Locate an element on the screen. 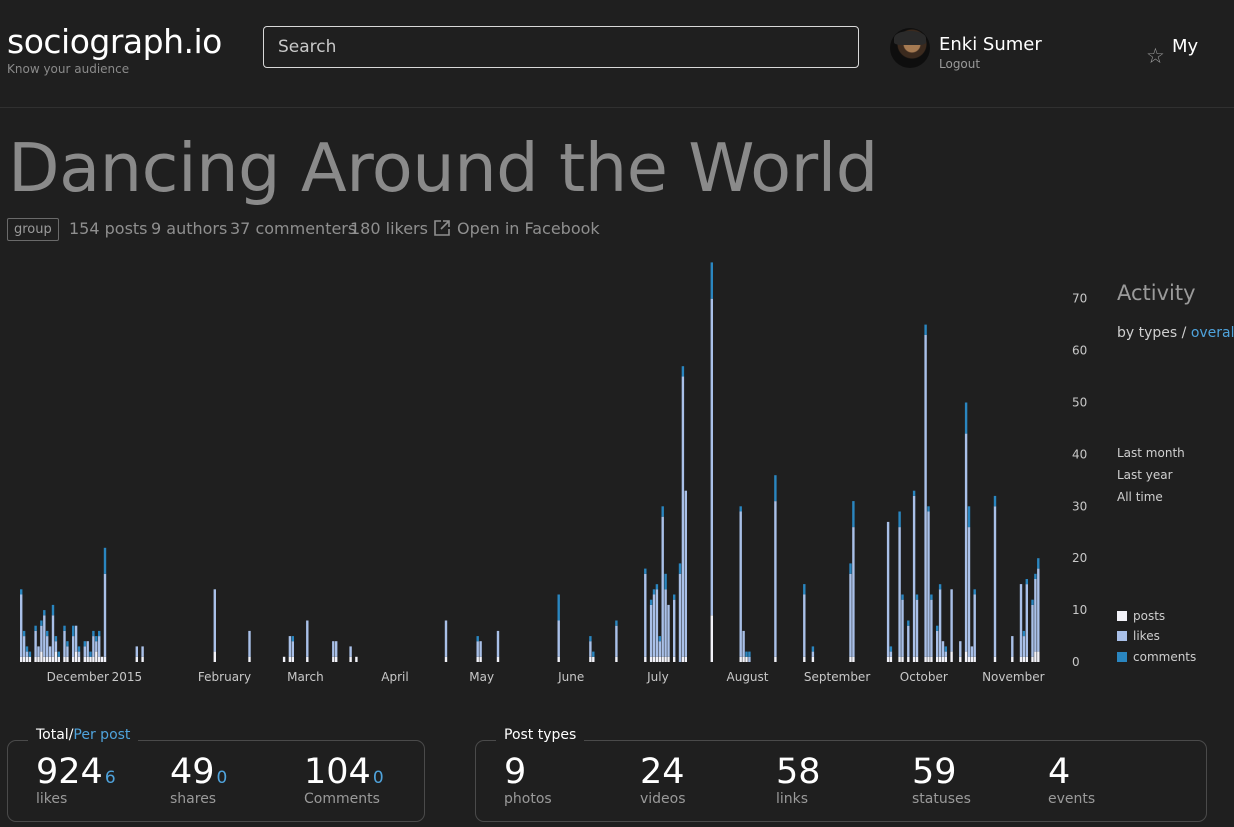  legend-swatch-likes is located at coordinates (1122, 636).